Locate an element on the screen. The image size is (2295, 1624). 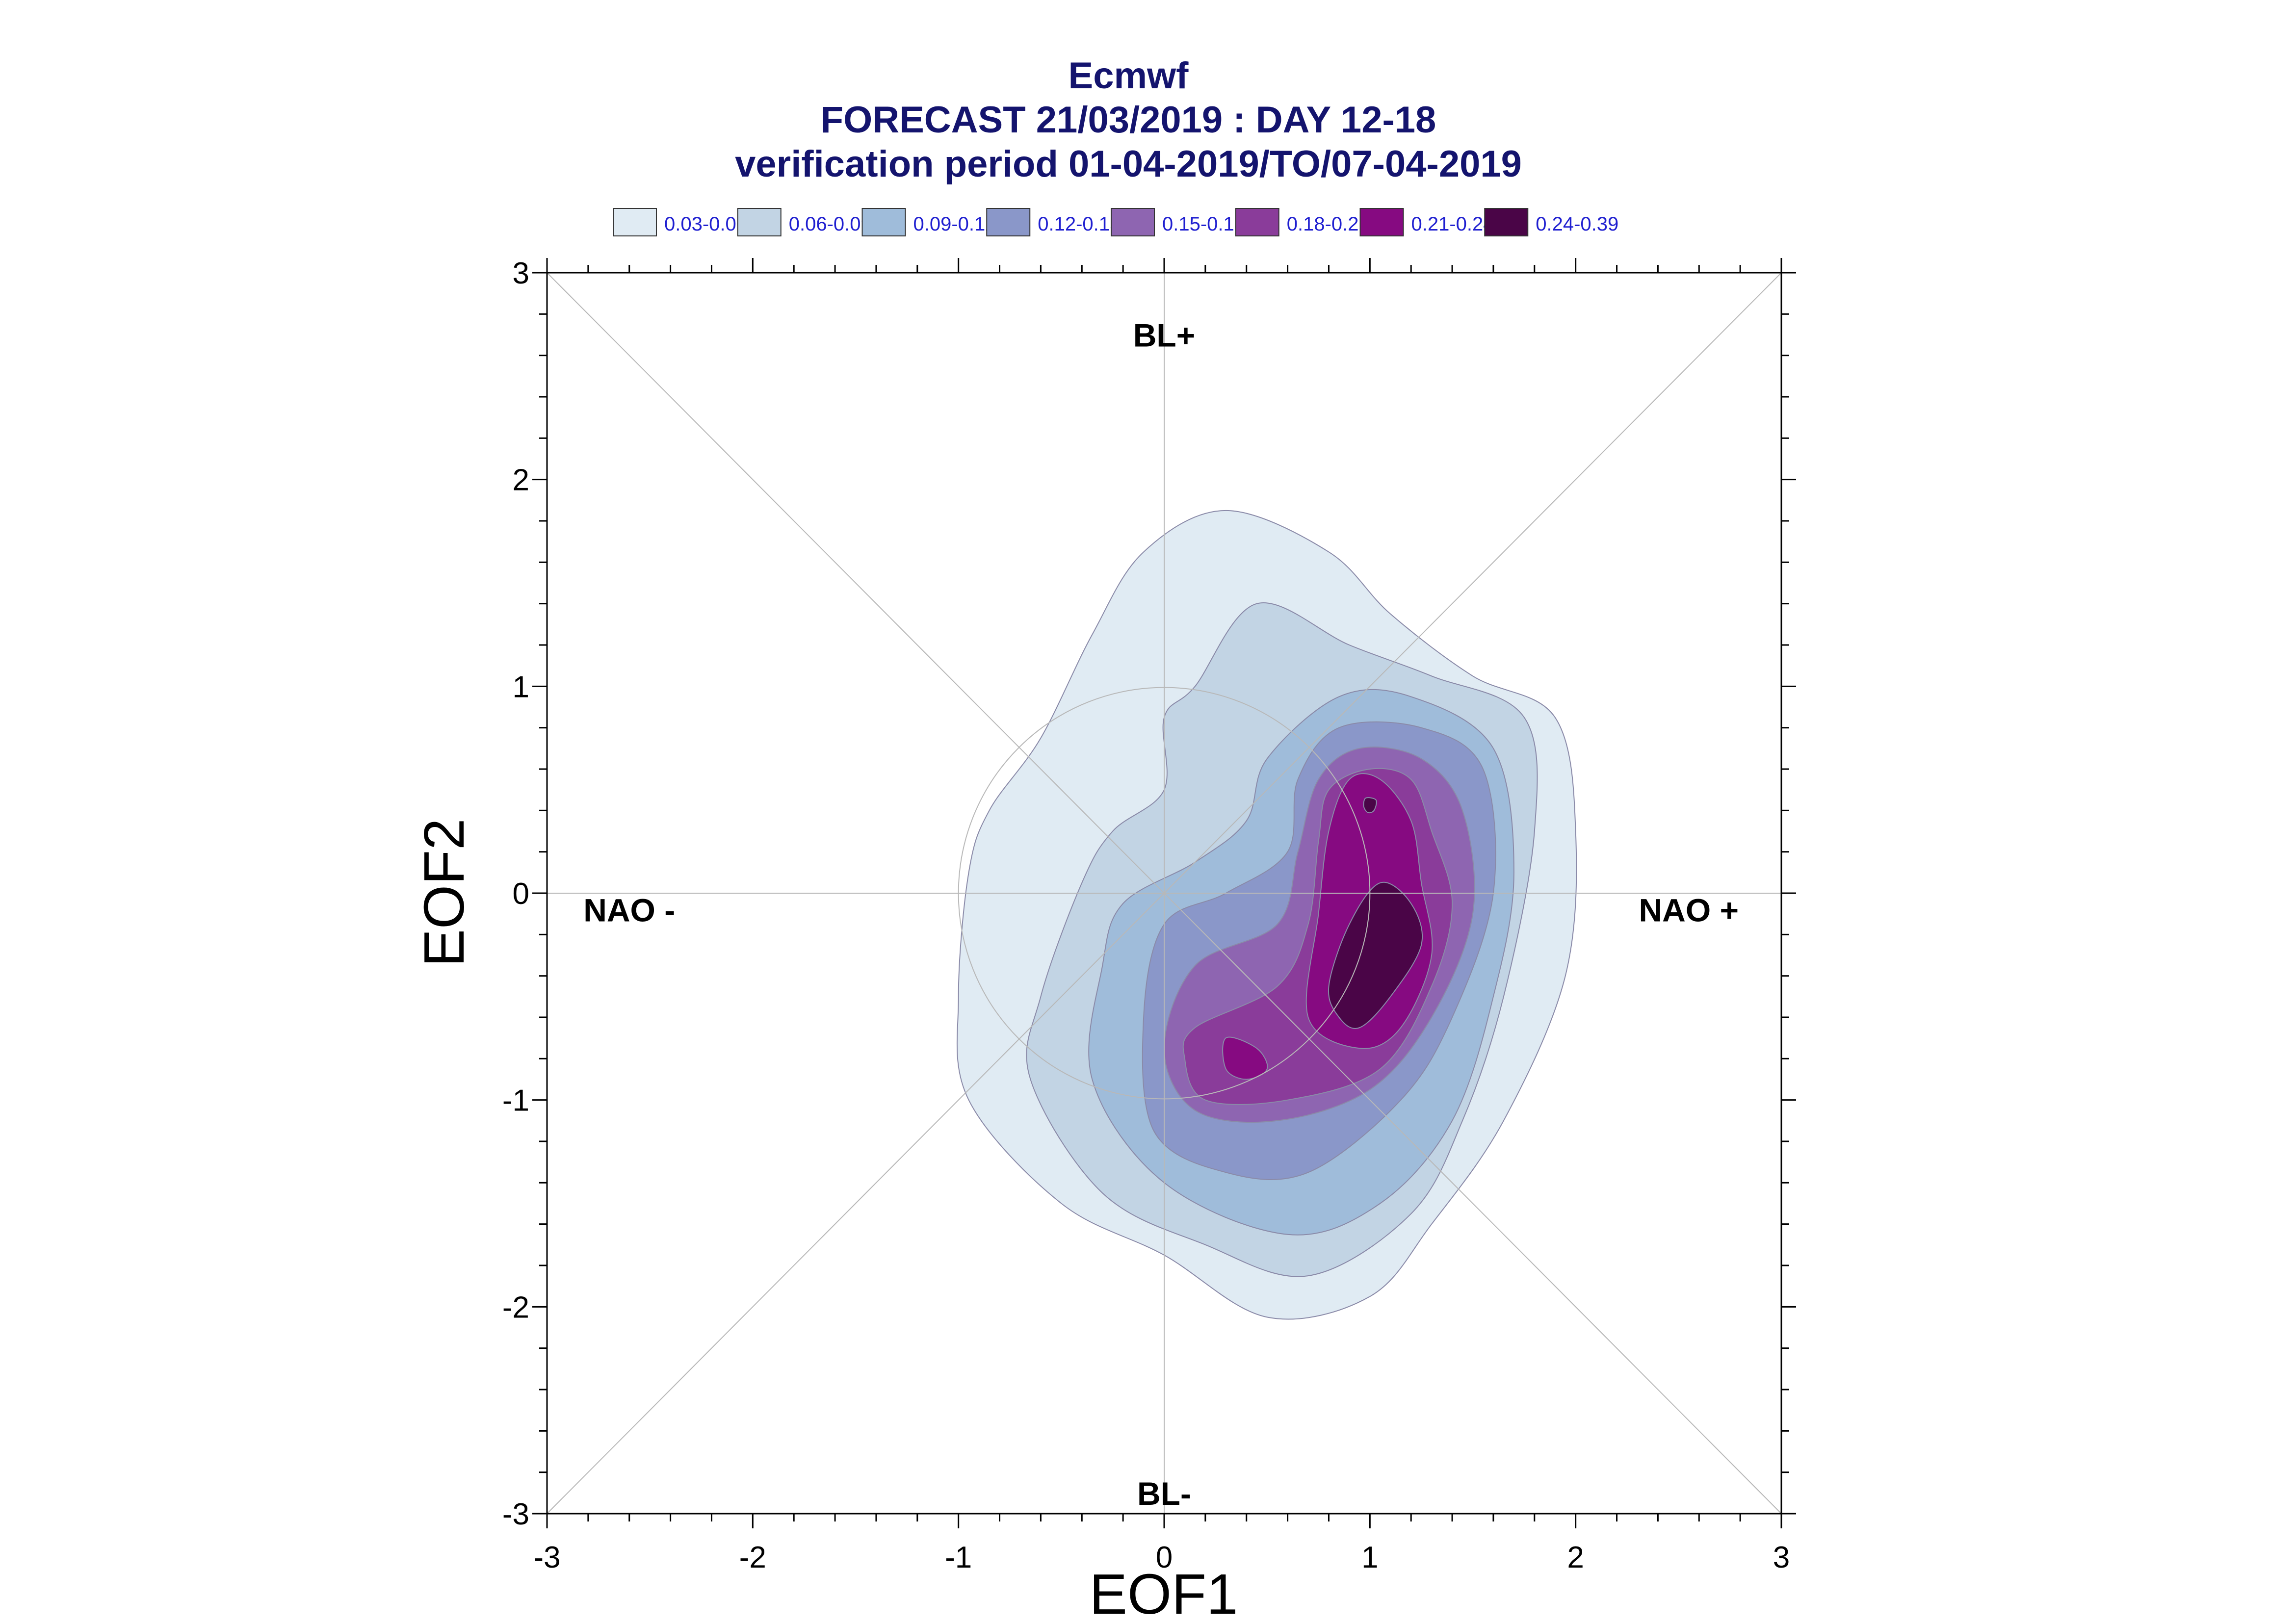
y-tick-label: 3 is located at coordinates (521, 273).